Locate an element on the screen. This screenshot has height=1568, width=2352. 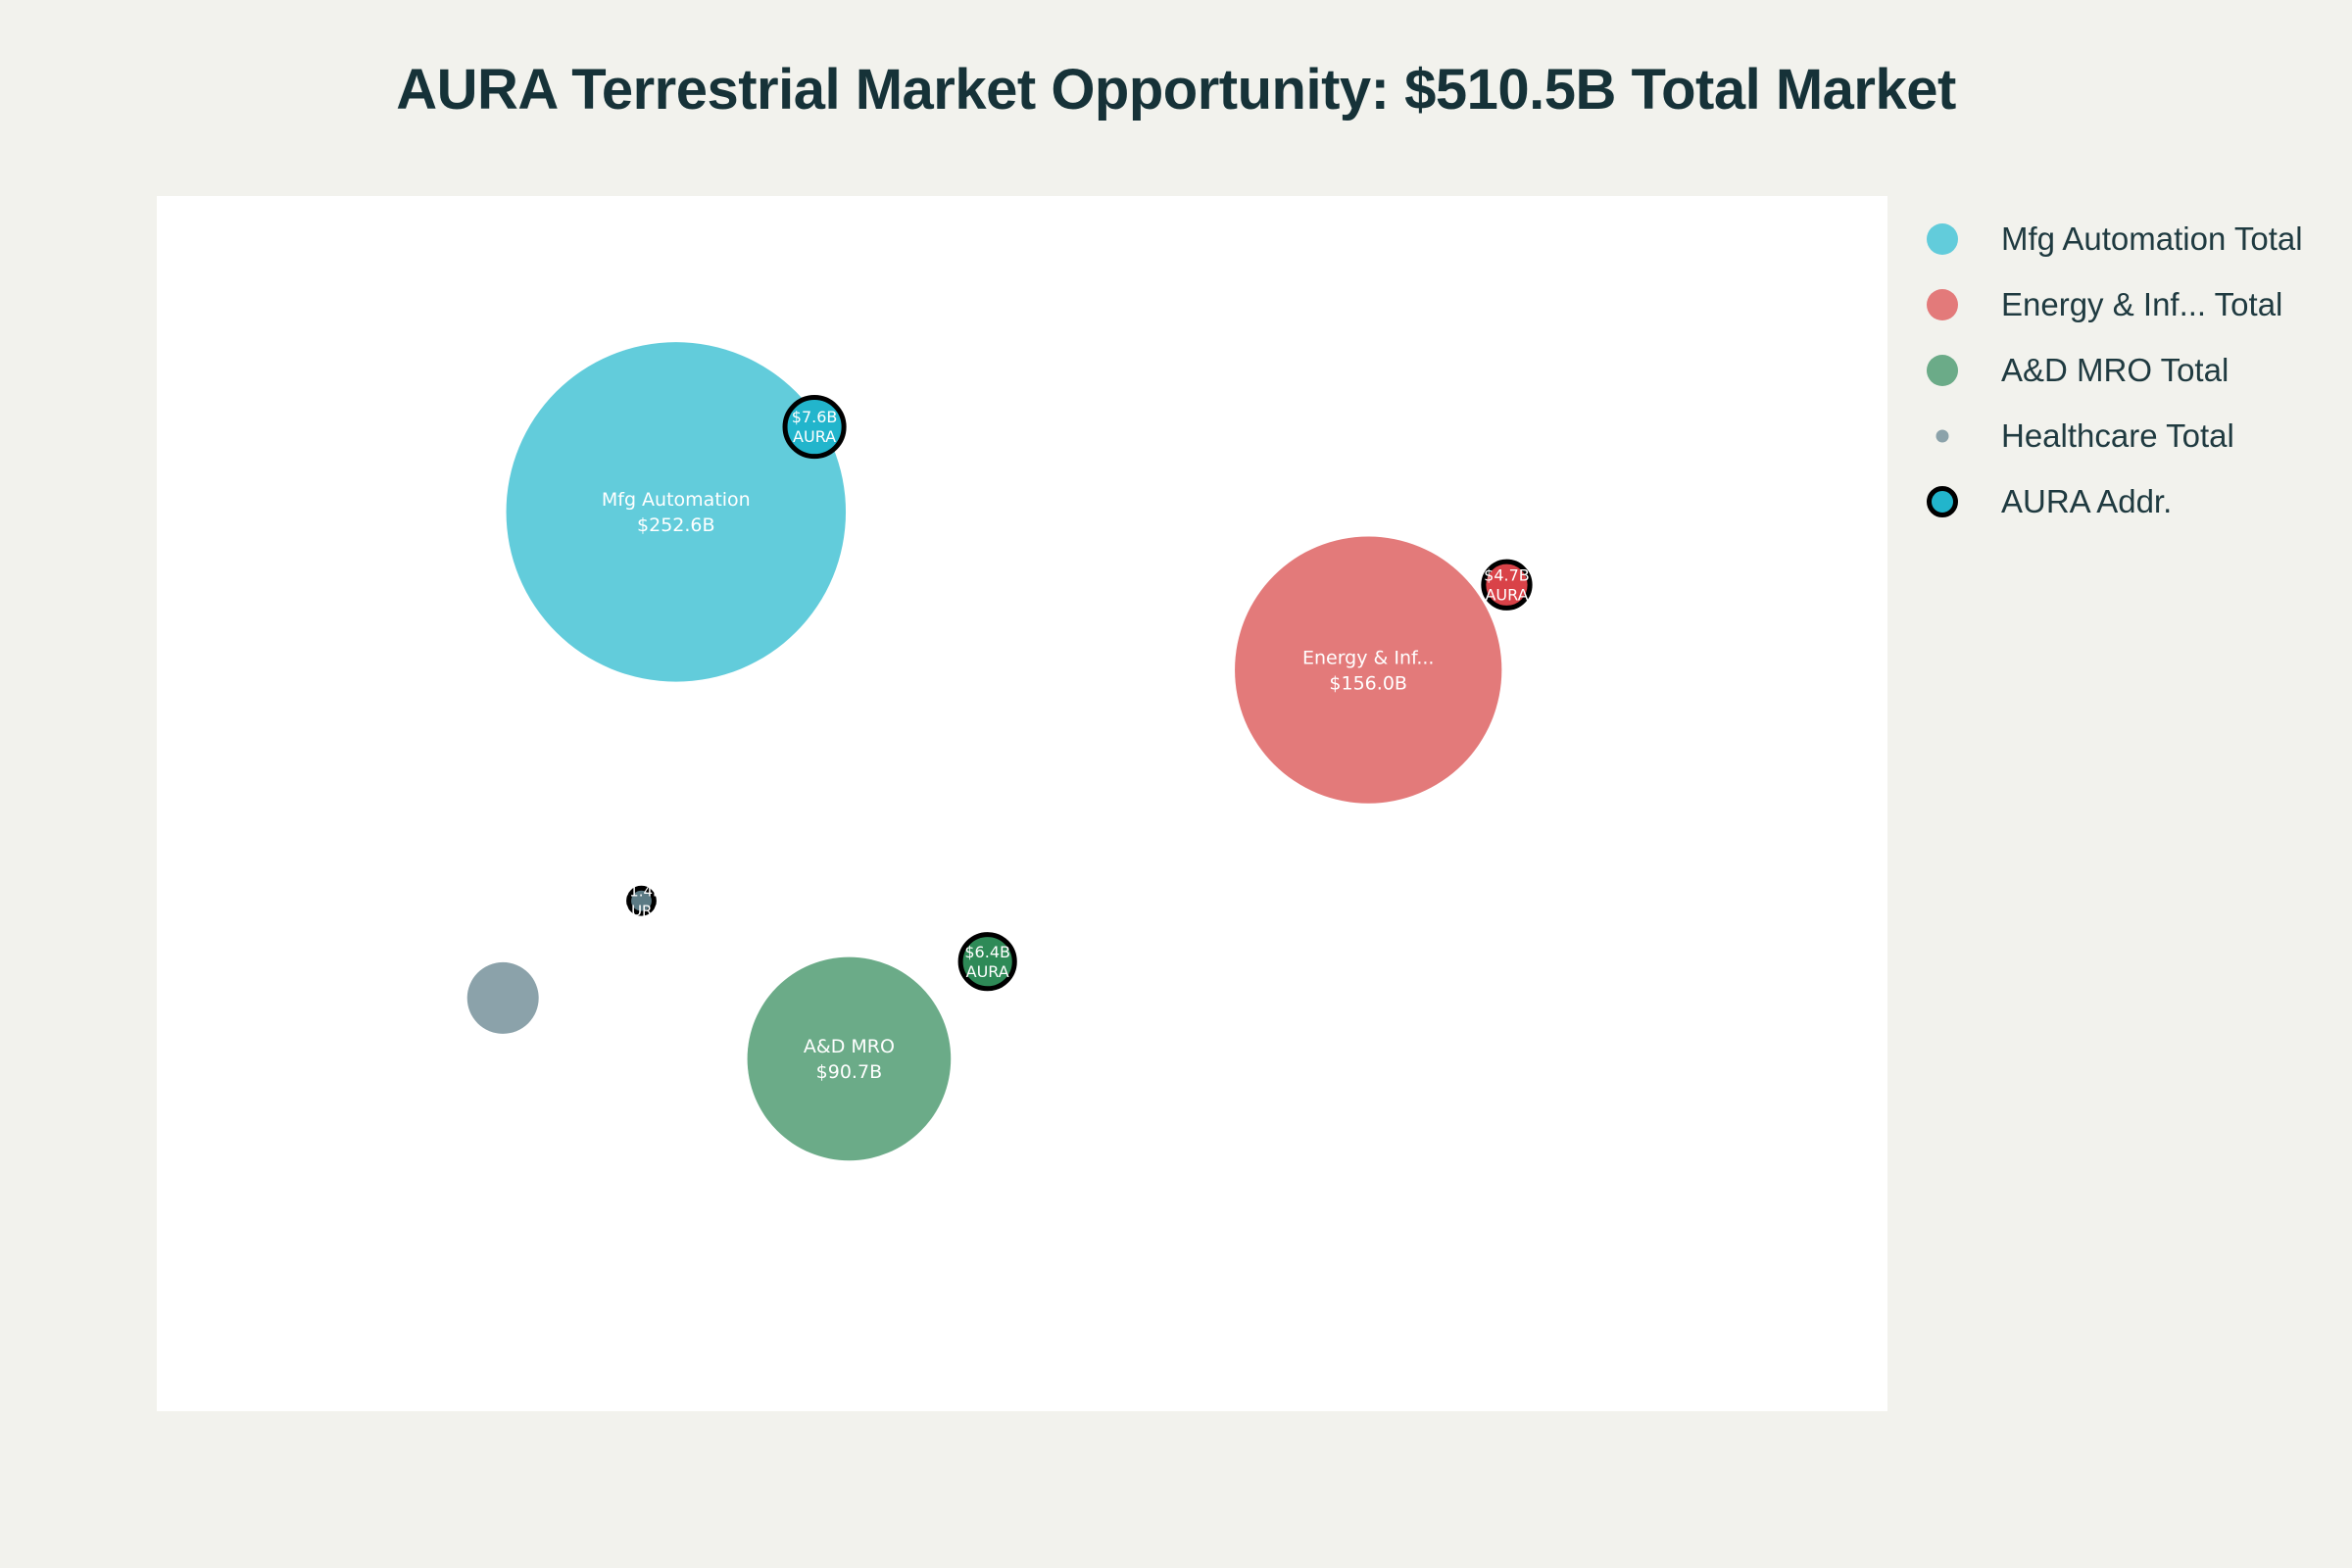
legend-swatch-energy-inf-total is located at coordinates (1942, 304).